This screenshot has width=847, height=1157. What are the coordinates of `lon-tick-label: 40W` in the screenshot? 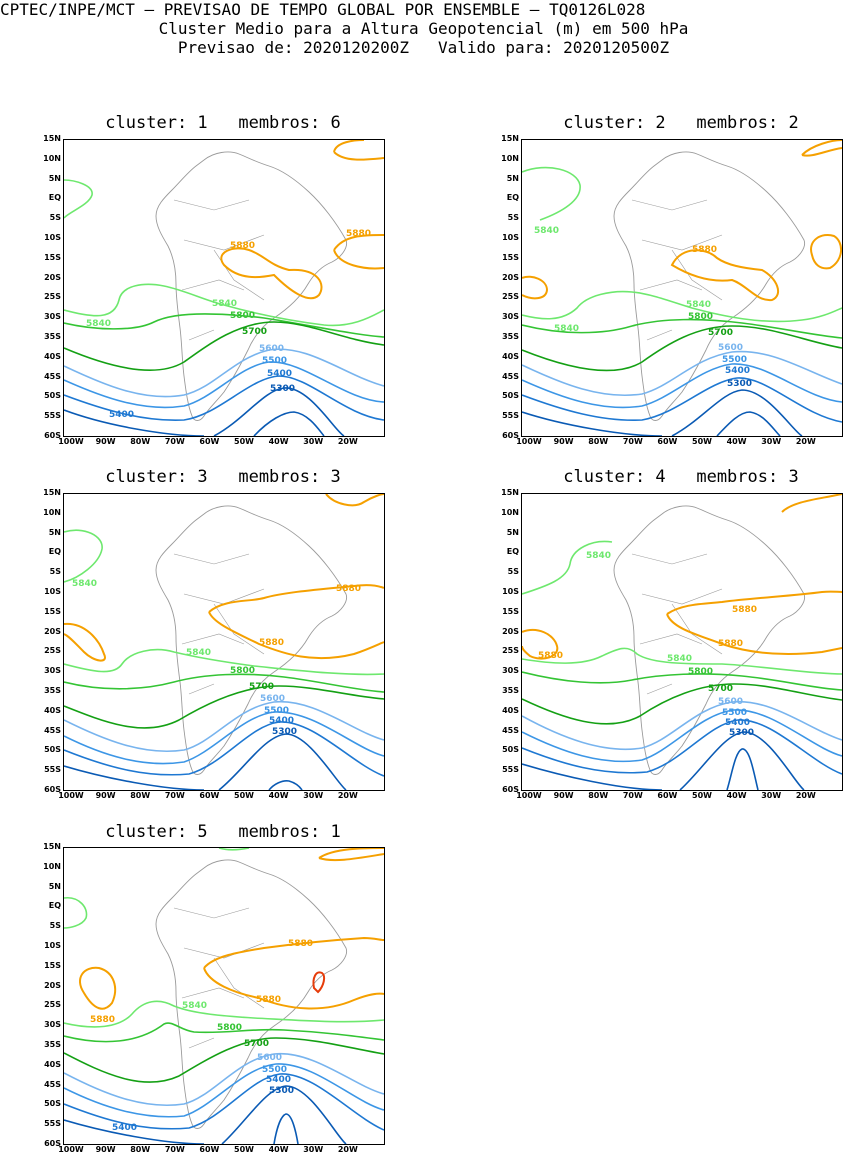 It's located at (278, 795).